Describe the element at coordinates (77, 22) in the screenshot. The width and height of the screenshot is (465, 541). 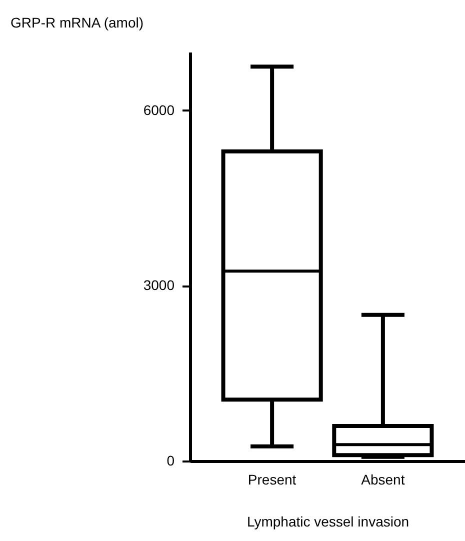
I see `y-axis-title: GRP-R mRNA (amol)` at that location.